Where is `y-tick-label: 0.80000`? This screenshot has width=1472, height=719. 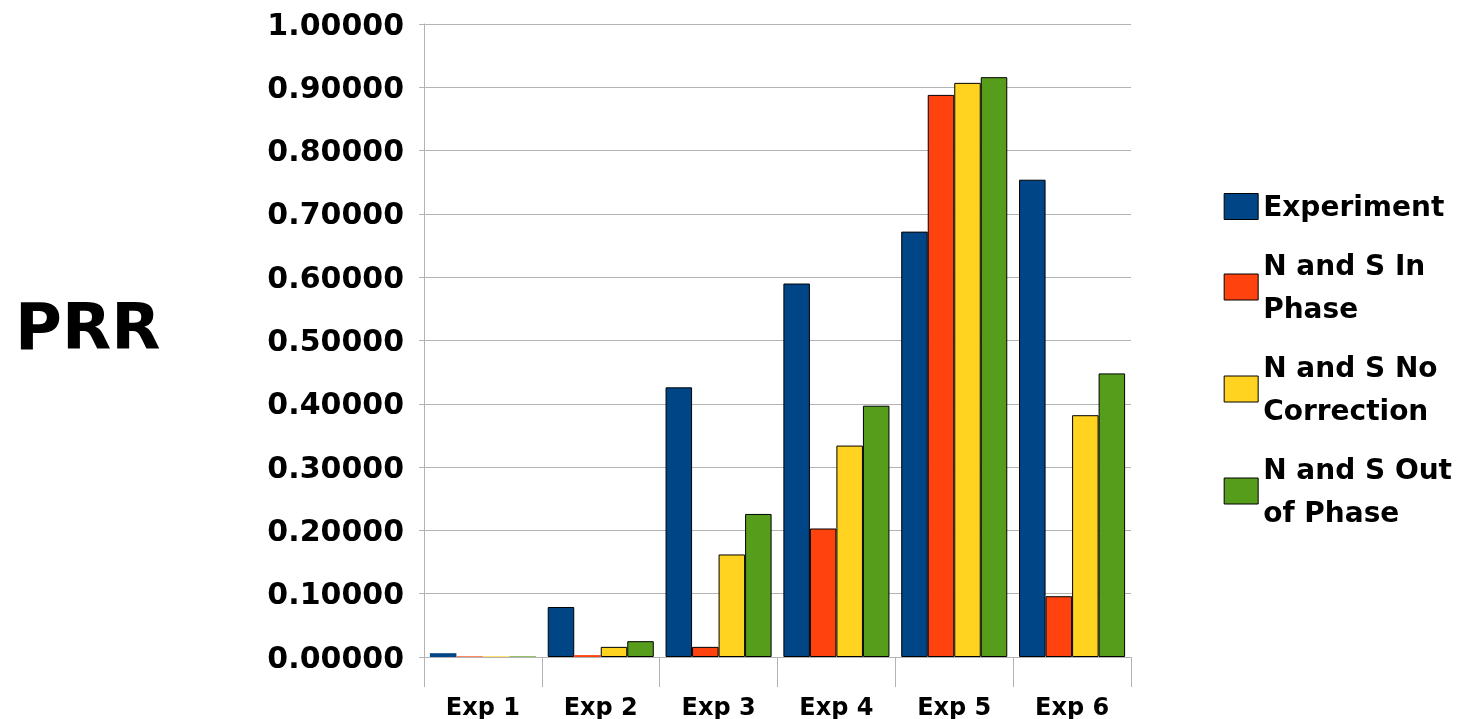 y-tick-label: 0.80000 is located at coordinates (335, 151).